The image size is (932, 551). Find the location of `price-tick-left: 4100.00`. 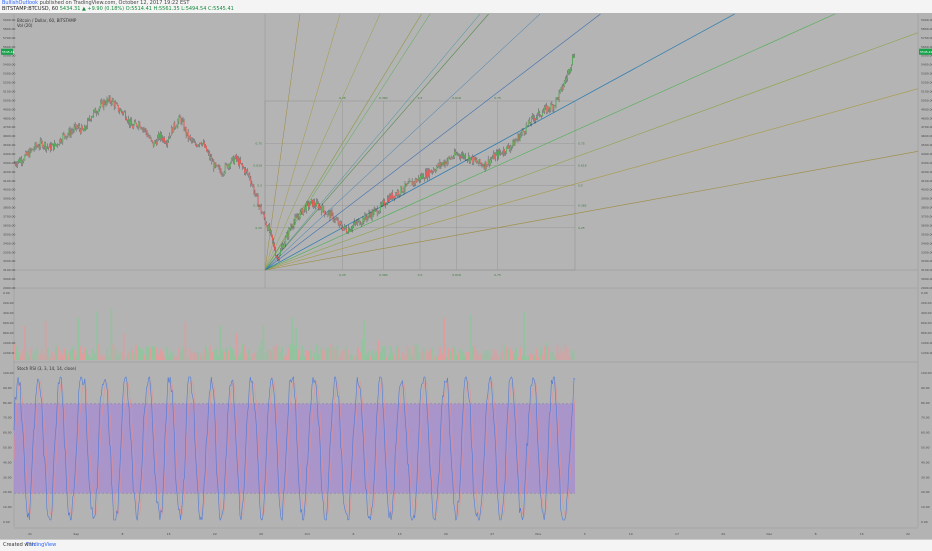

price-tick-left: 4100.00 is located at coordinates (9, 181).